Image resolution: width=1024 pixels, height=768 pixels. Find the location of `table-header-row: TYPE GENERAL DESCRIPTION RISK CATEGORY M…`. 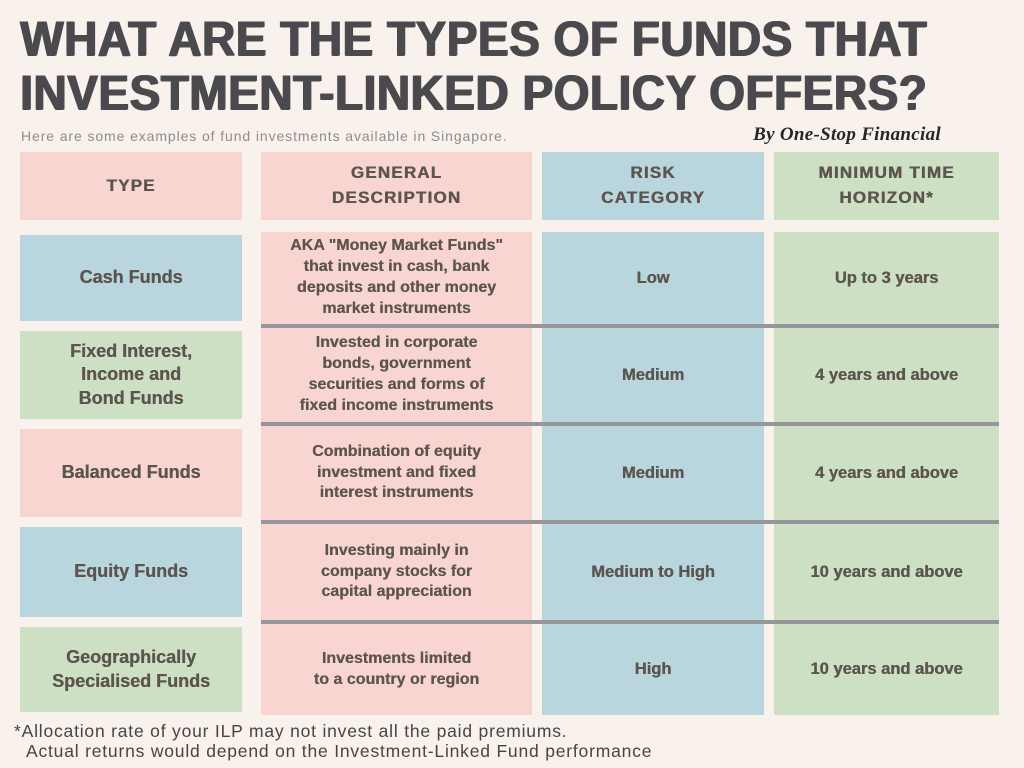

table-header-row: TYPE GENERAL DESCRIPTION RISK CATEGORY M… is located at coordinates (509, 186).